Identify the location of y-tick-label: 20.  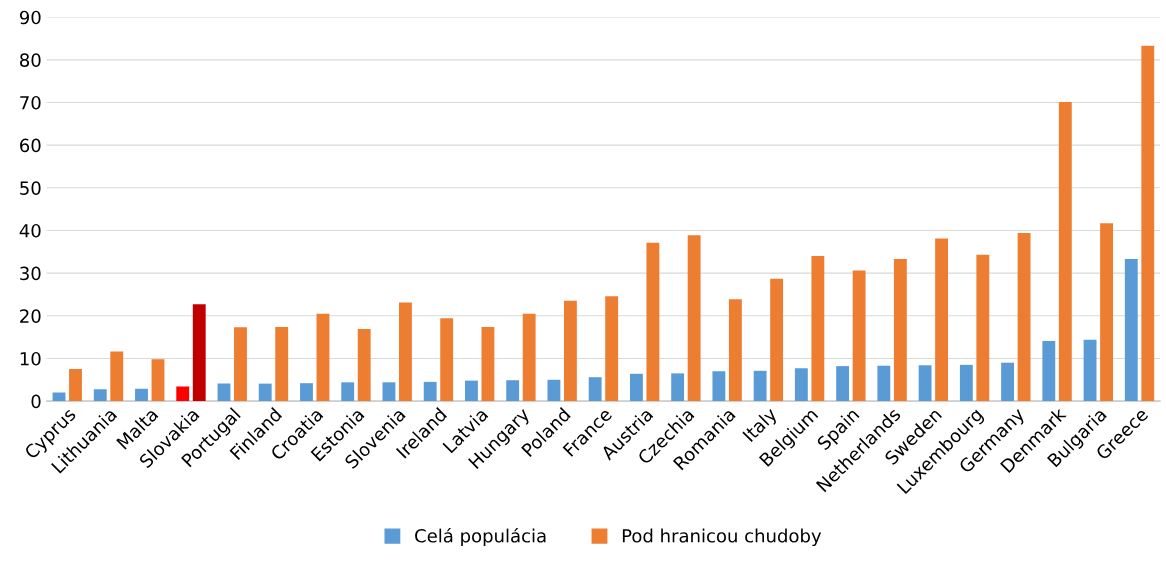
(30, 316).